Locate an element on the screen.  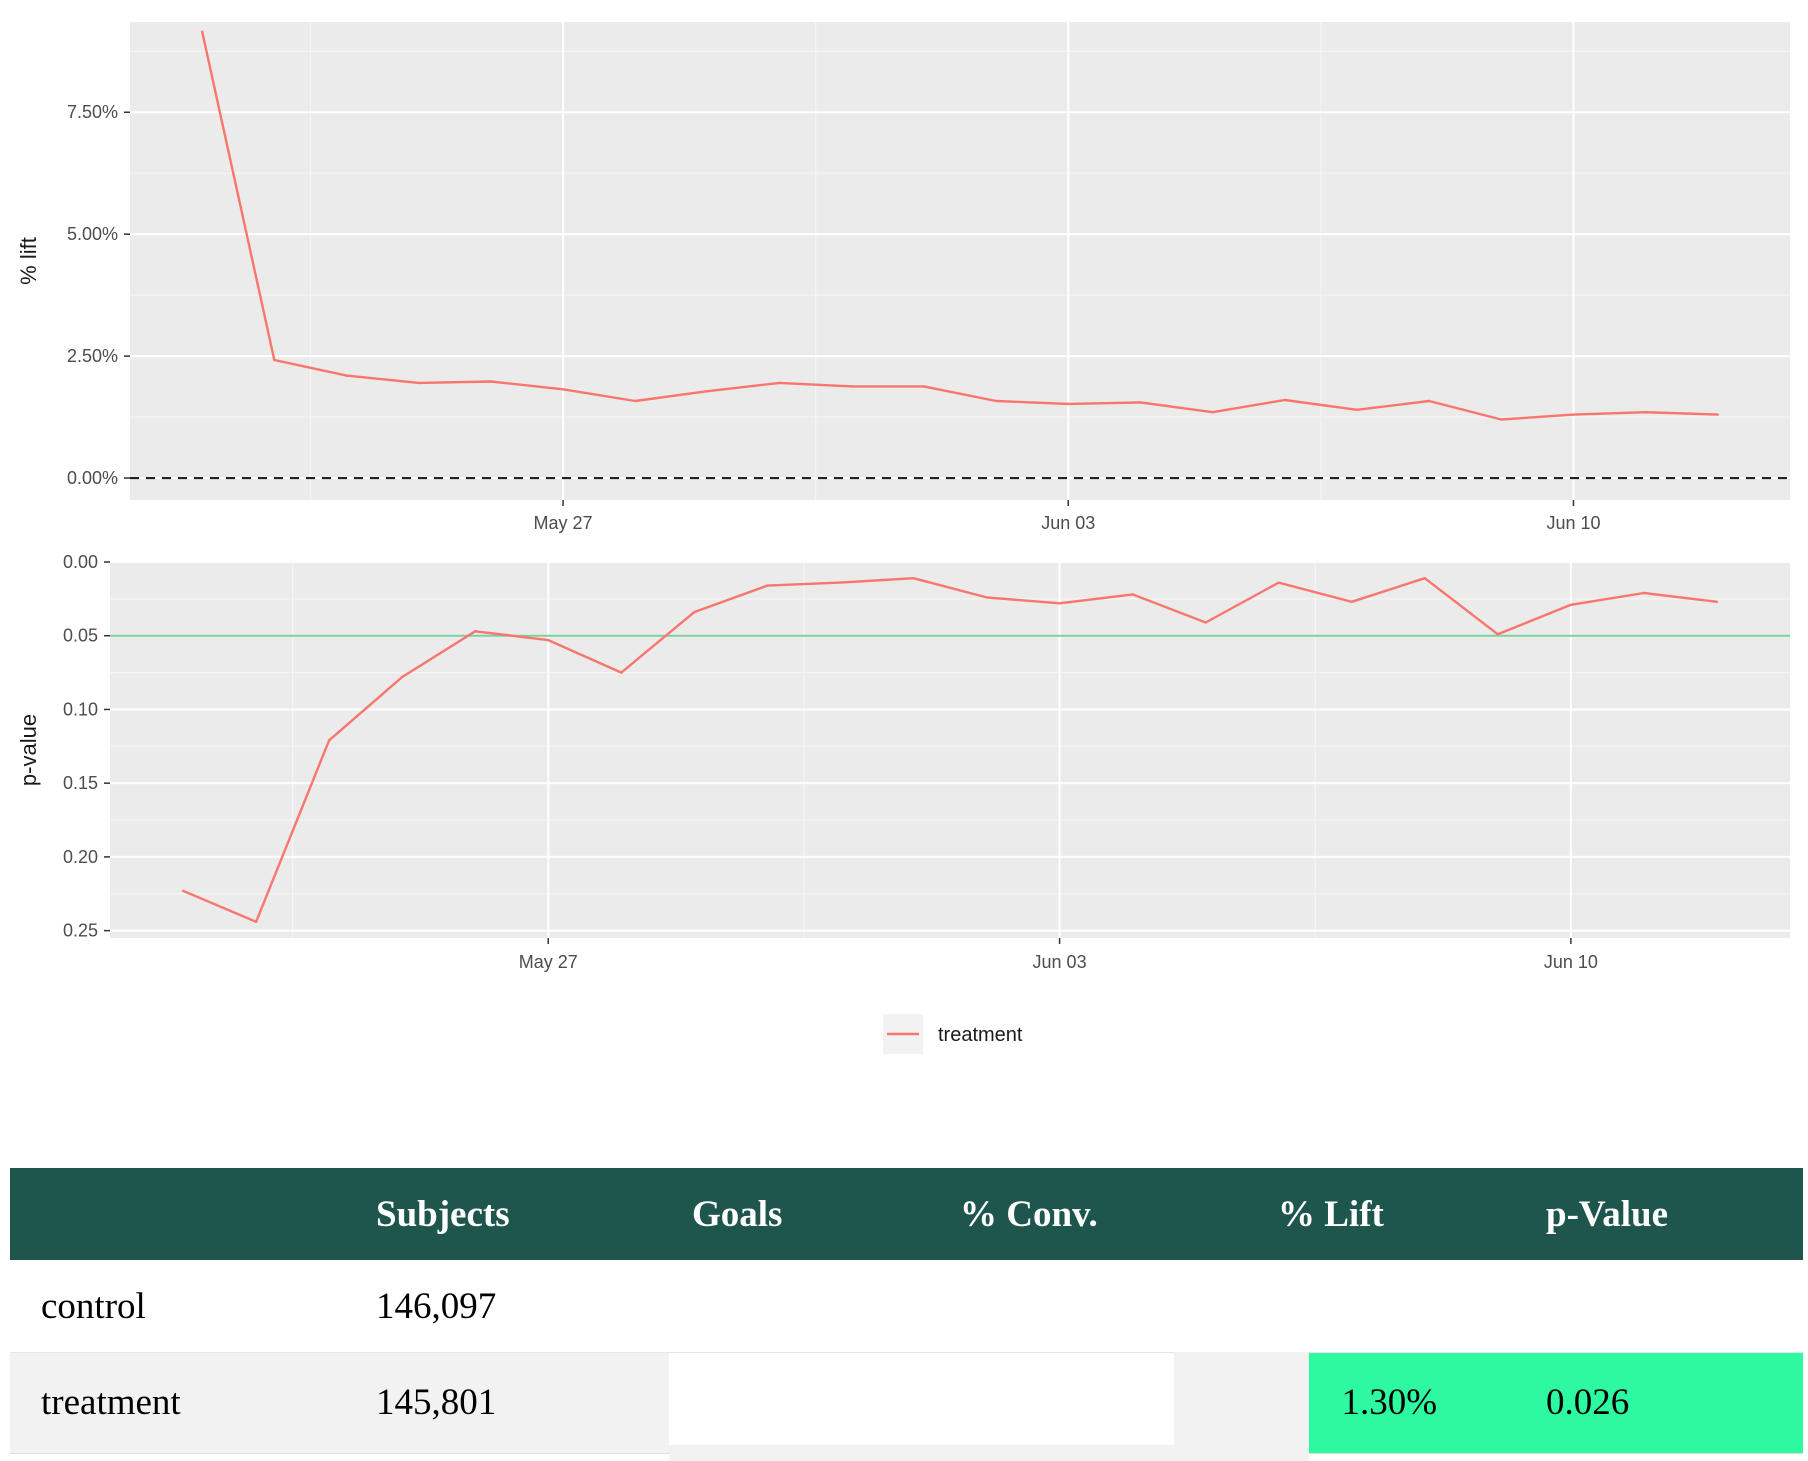
lift-cell-significant: 1.30% is located at coordinates (1376, 1403).